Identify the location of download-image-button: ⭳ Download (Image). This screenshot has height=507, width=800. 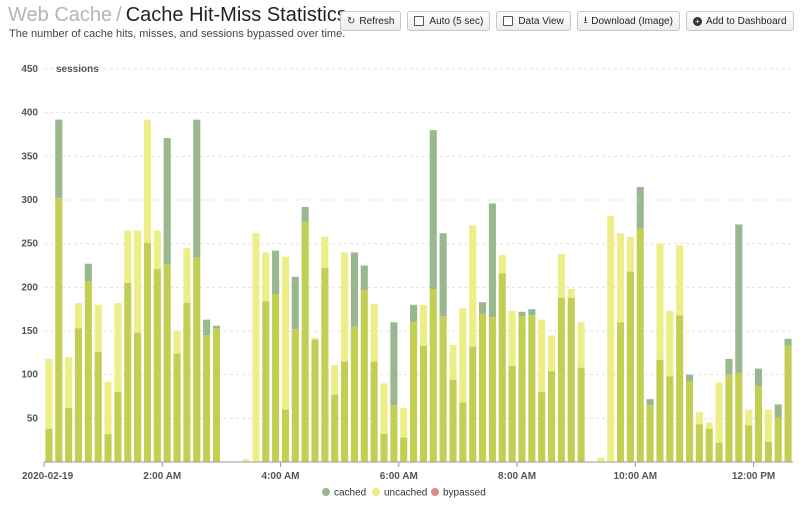
(628, 21).